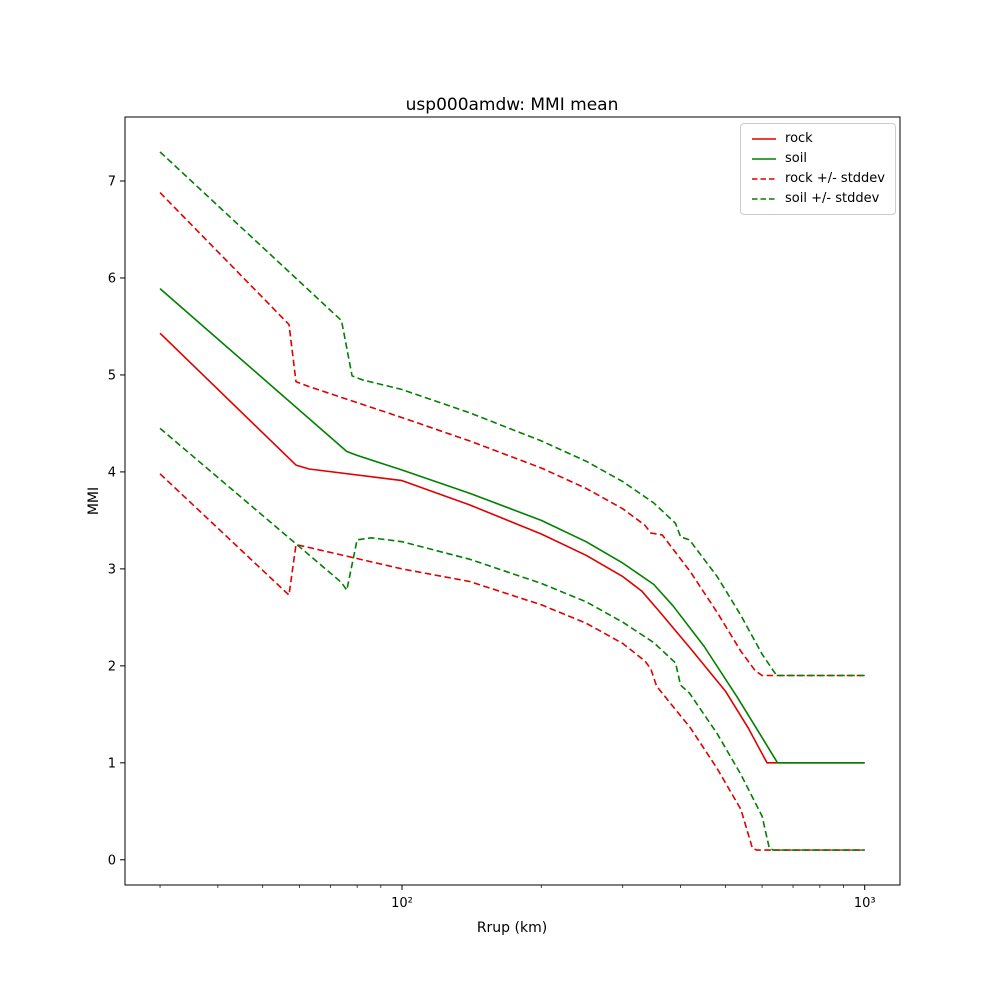 The width and height of the screenshot is (1000, 1000). What do you see at coordinates (764, 179) in the screenshot?
I see `legend-line-rock-stddev-icon` at bounding box center [764, 179].